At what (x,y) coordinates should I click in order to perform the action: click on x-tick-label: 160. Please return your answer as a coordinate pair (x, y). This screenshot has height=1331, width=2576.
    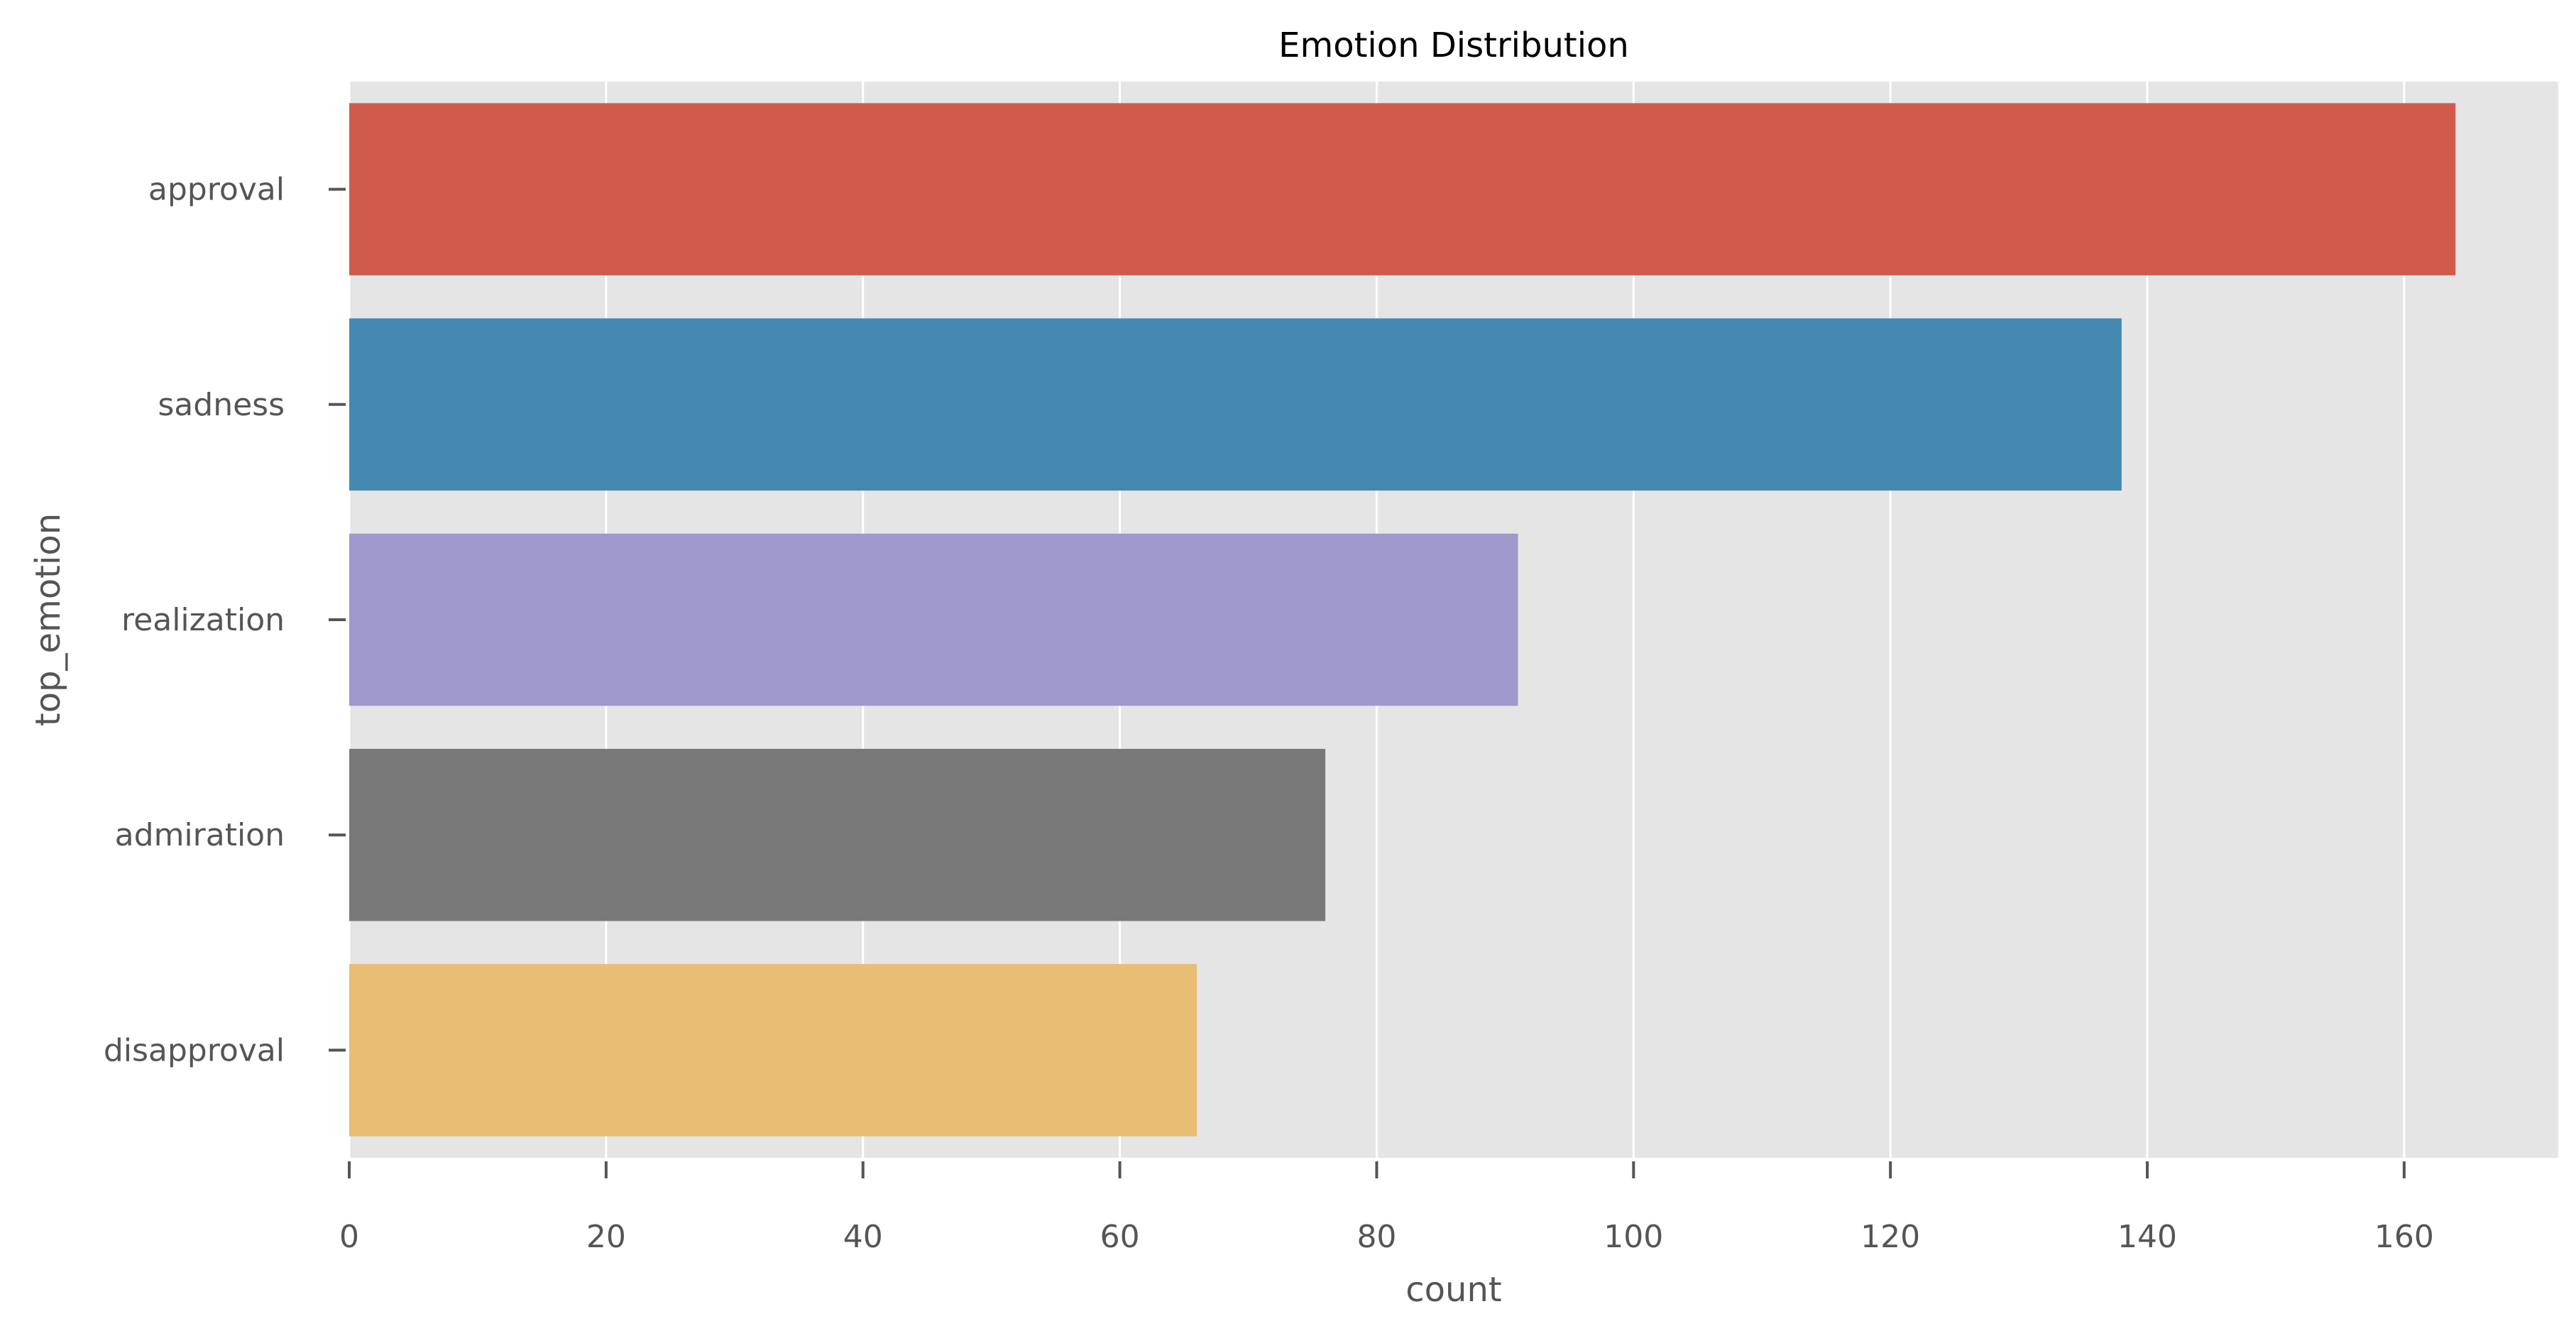
    Looking at the image, I should click on (2404, 1237).